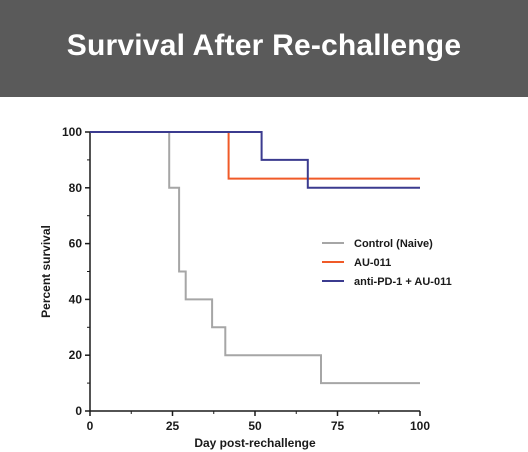 The height and width of the screenshot is (452, 528). I want to click on y-tick-label: 60, so click(76, 244).